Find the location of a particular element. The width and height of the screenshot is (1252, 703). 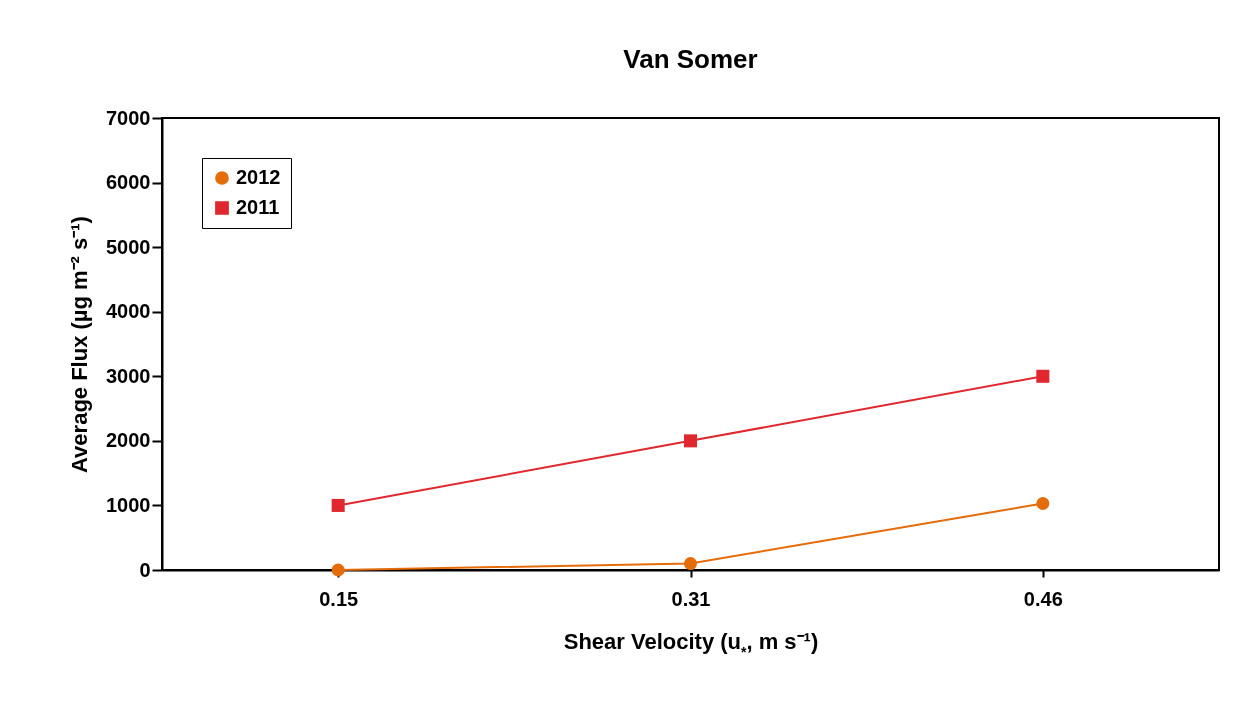

y-tick-label: 0 is located at coordinates (145, 569).